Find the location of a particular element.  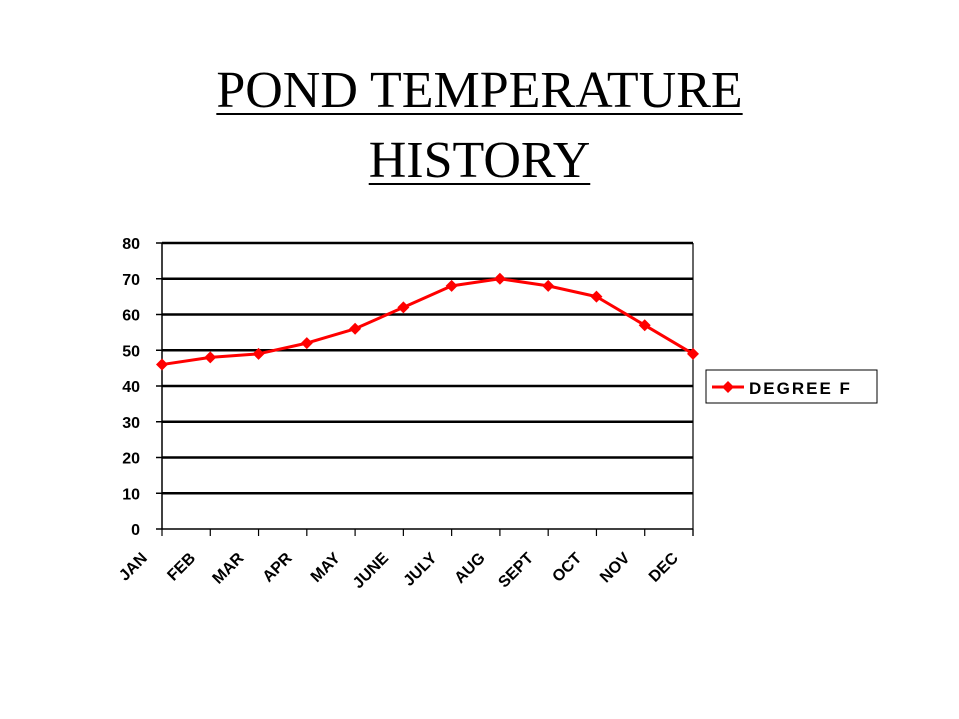

series-degree-f is located at coordinates (427, 321).